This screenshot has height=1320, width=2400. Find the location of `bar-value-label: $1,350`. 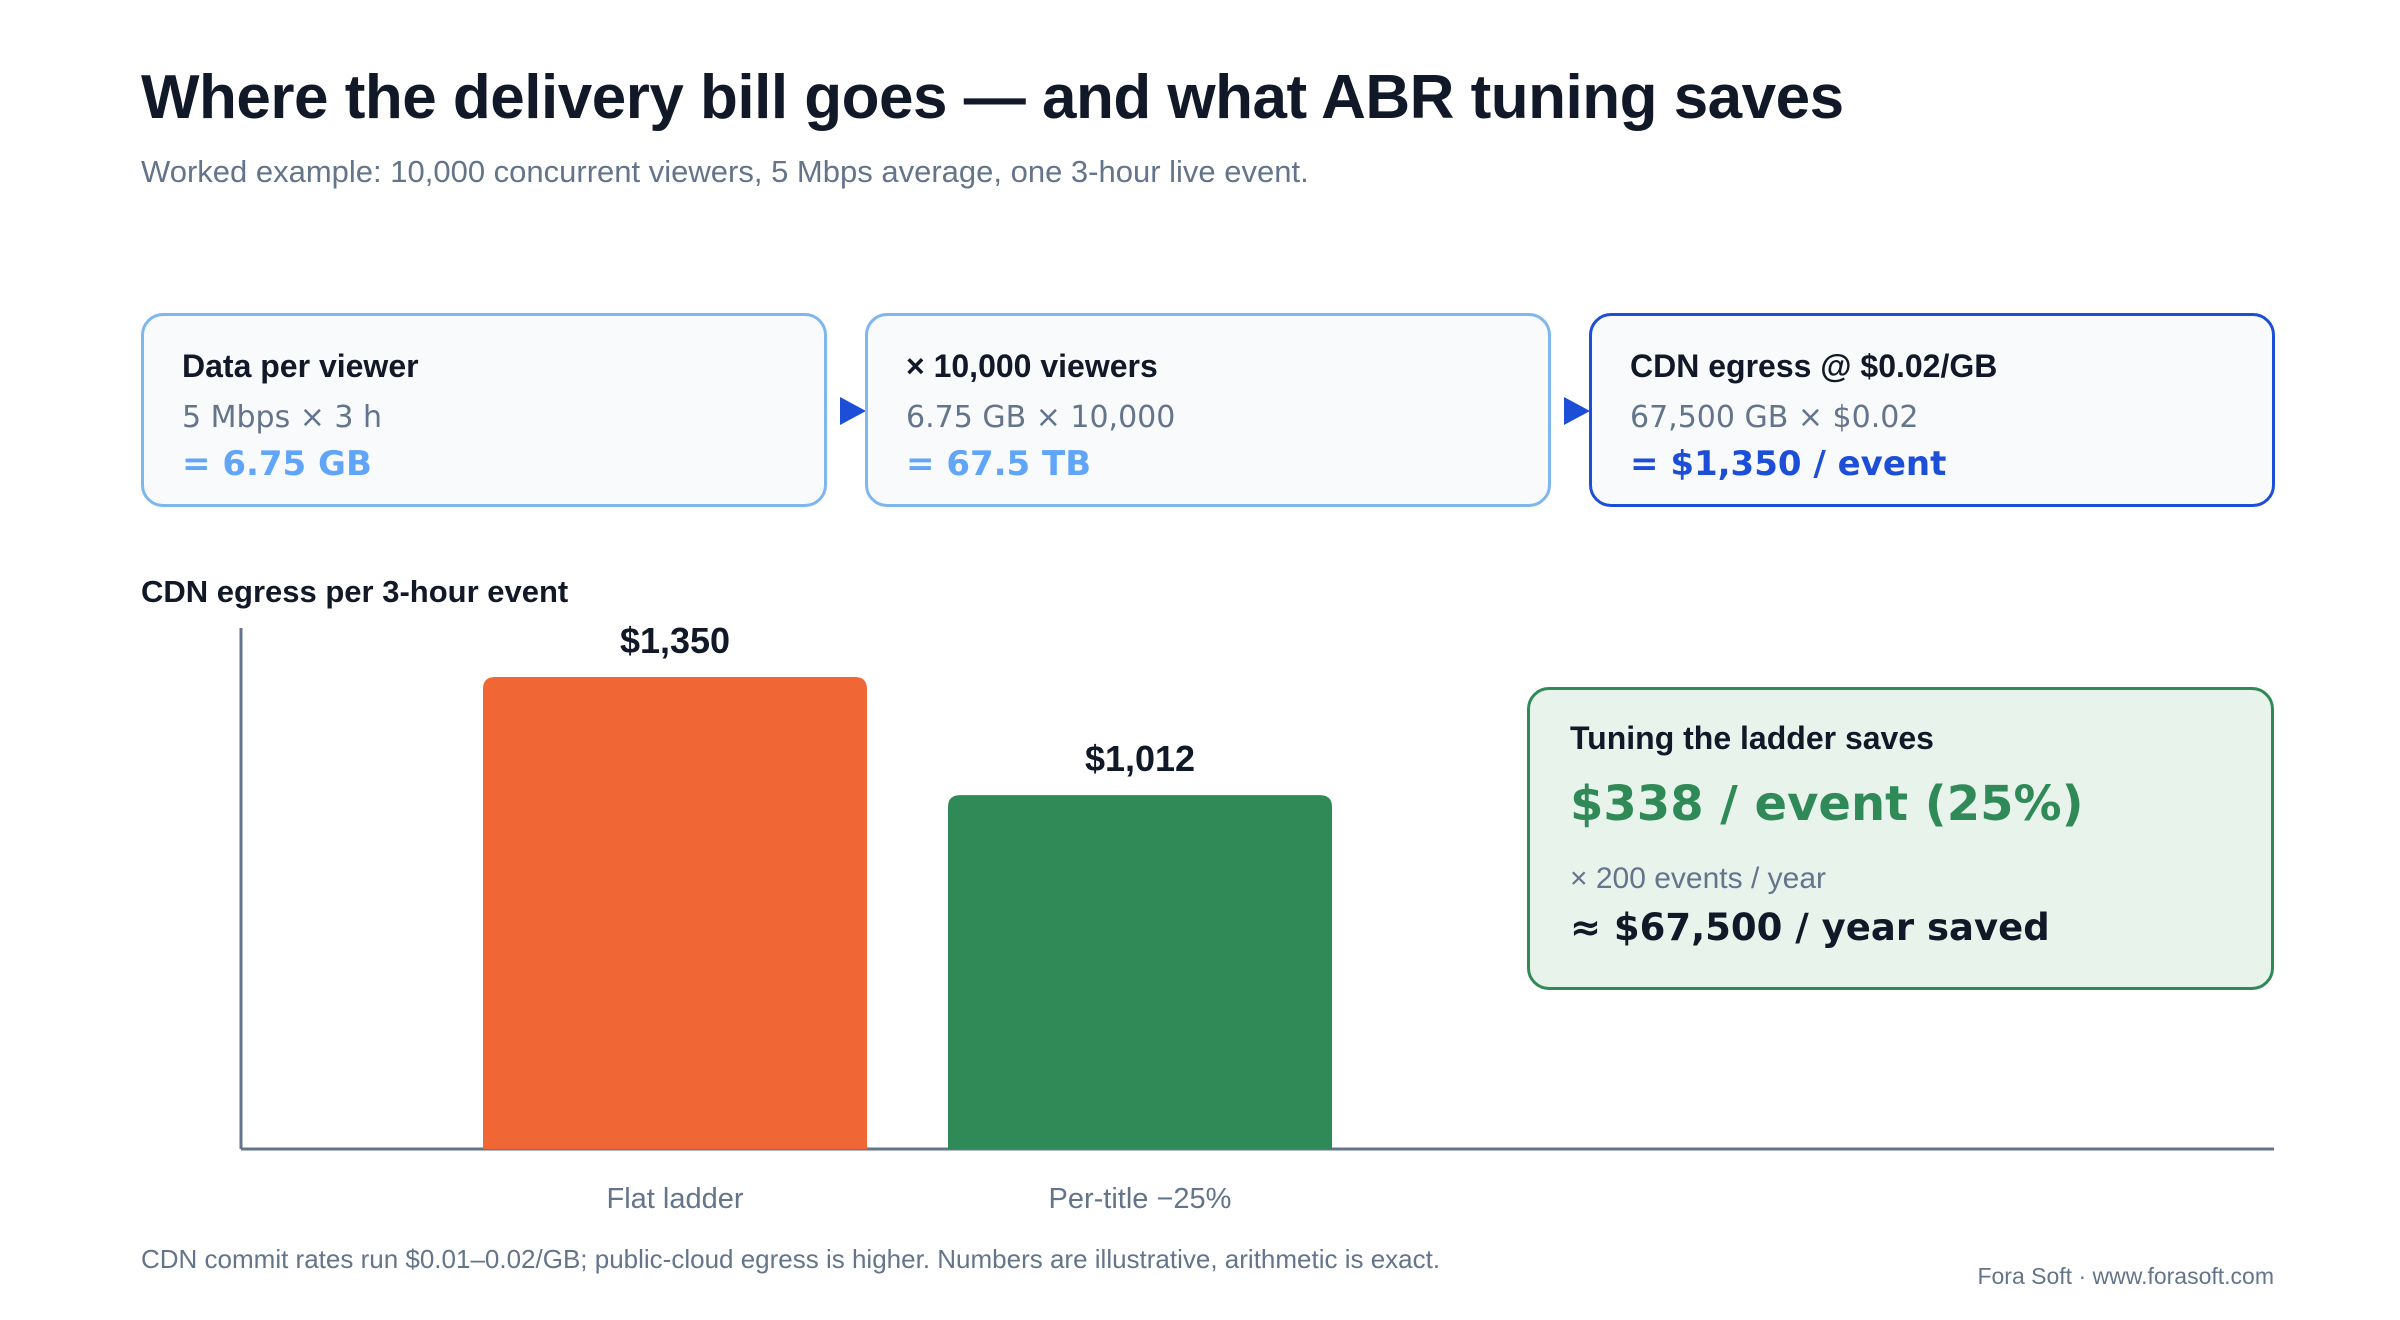

bar-value-label: $1,350 is located at coordinates (675, 640).